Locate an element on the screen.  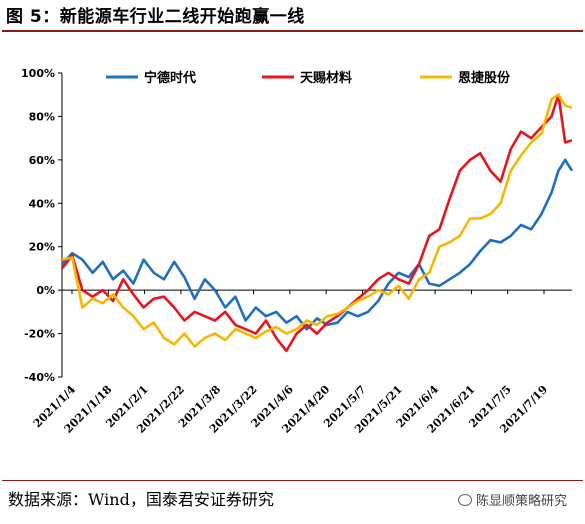
y-tick-label: 20% is located at coordinates (42, 247).